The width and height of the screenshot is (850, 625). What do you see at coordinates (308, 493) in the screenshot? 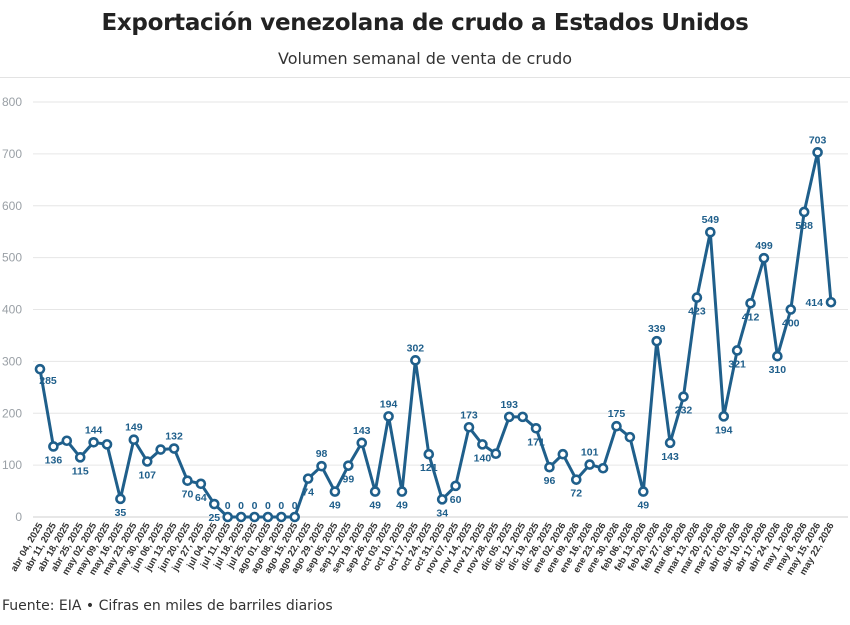
I see `data-label: 74` at bounding box center [308, 493].